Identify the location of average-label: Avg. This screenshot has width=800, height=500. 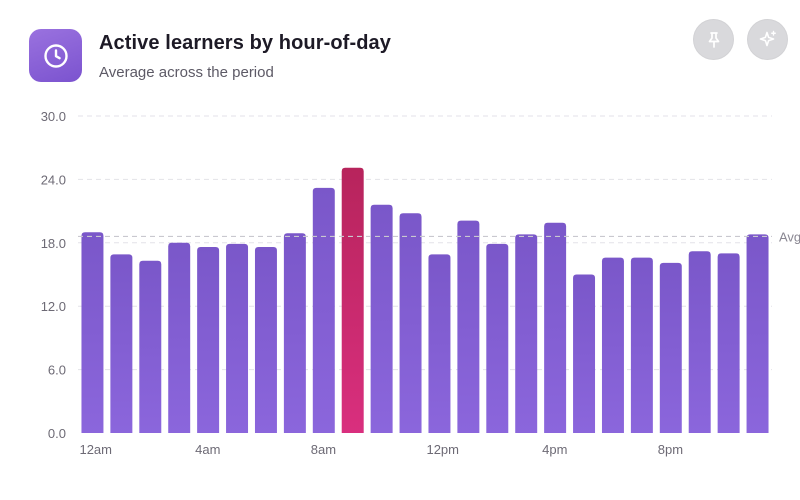
(789, 236).